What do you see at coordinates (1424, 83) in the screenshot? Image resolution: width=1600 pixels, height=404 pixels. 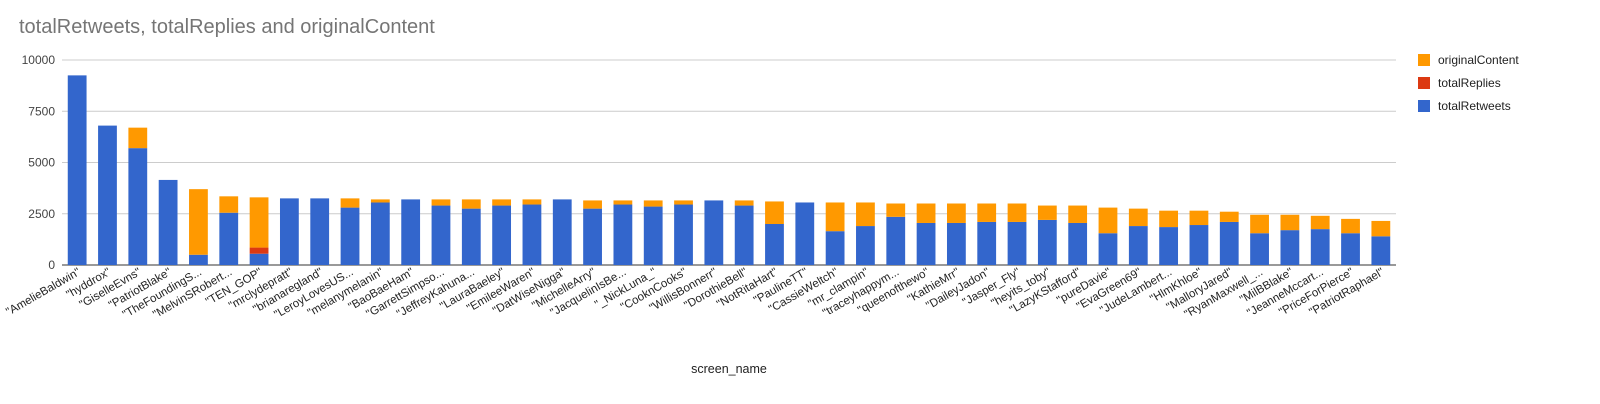 I see `legend-swatch-totalReplies` at bounding box center [1424, 83].